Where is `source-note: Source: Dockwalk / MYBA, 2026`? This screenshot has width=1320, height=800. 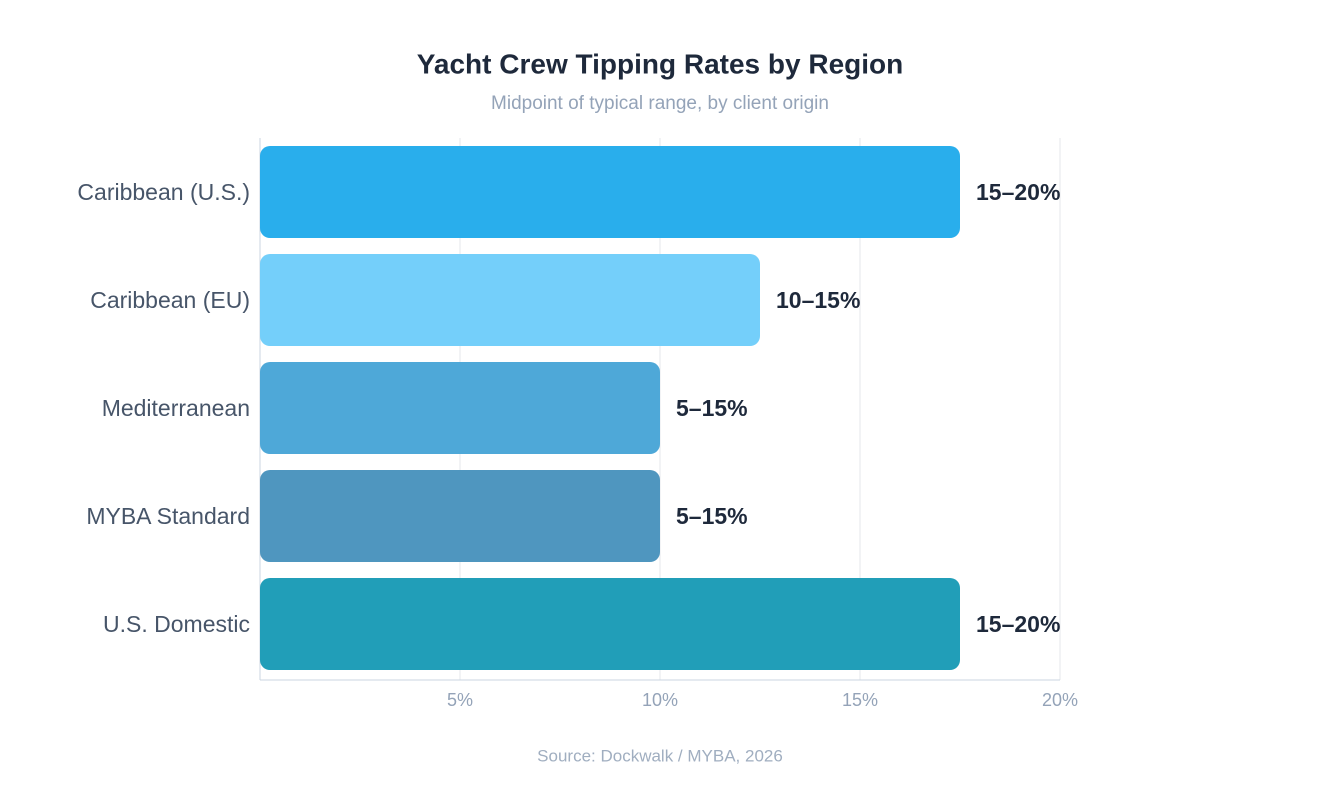 source-note: Source: Dockwalk / MYBA, 2026 is located at coordinates (660, 755).